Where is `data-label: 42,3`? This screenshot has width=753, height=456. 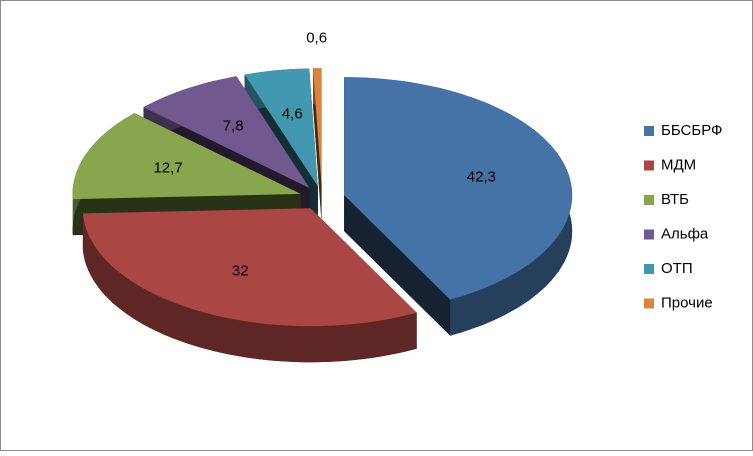
data-label: 42,3 is located at coordinates (481, 177).